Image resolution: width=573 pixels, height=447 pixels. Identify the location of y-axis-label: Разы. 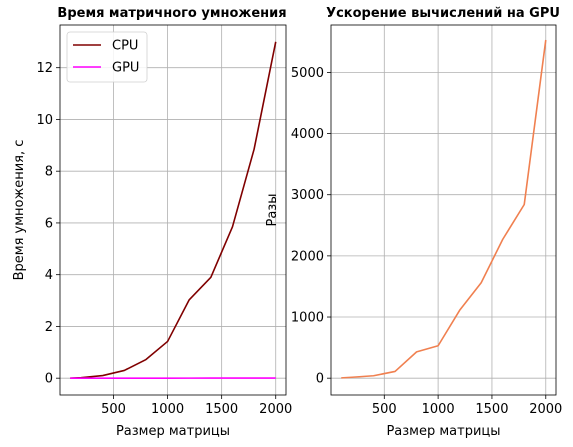
(272, 210).